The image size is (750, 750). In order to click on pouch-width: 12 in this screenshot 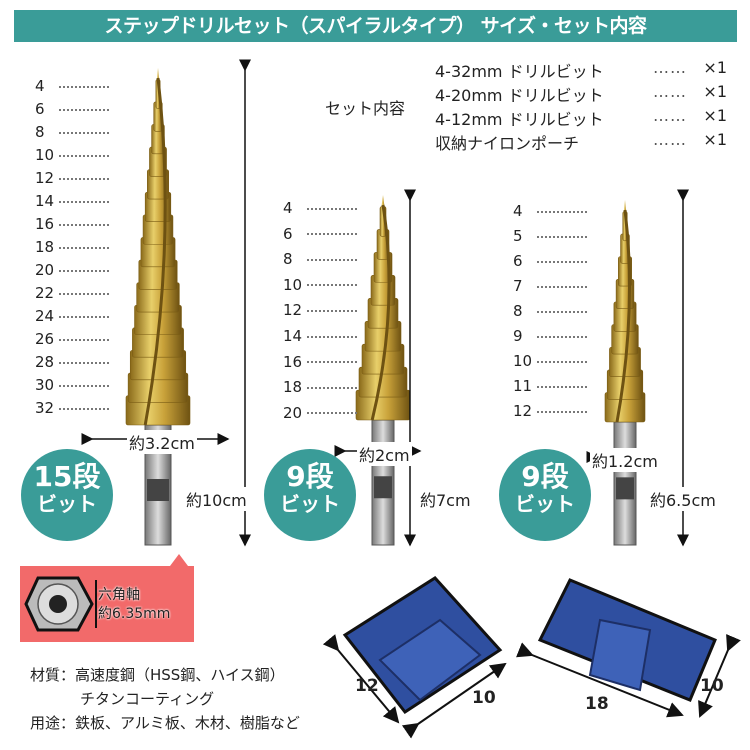, I will do `click(367, 686)`.